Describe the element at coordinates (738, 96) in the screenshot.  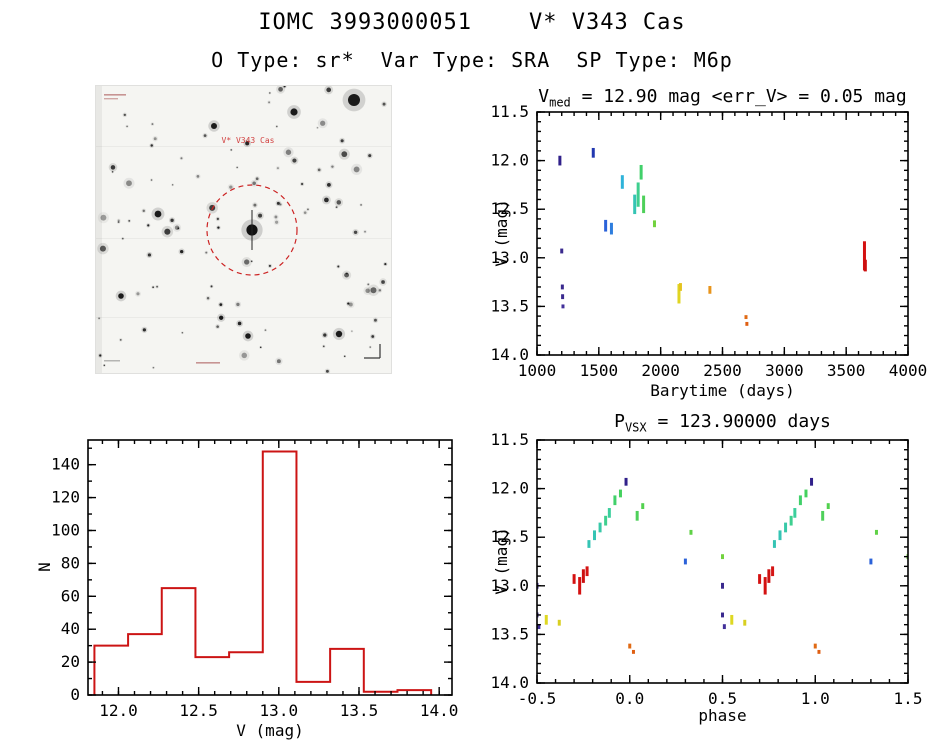
I see `lightcurve-title-rest: = 12.90 mag <err_V> = 0.05 mag` at that location.